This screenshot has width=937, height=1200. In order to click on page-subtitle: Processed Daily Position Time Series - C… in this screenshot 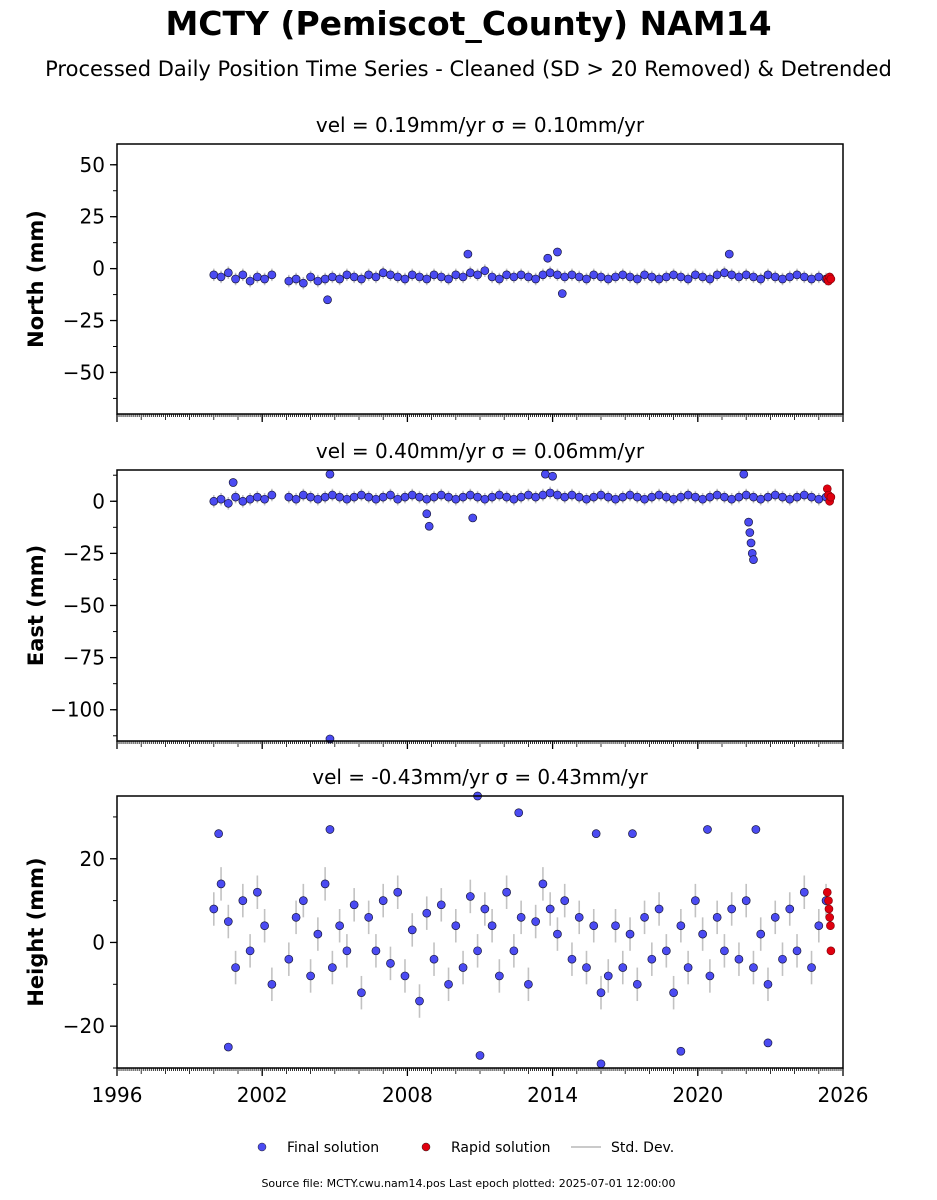, I will do `click(468, 69)`.